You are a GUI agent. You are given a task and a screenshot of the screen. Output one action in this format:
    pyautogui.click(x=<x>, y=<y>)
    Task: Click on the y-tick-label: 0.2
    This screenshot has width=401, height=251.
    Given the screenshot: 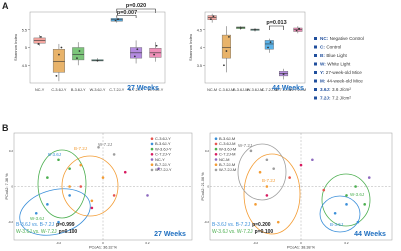 What is the action you would take?
    pyautogui.click(x=207, y=151)
    